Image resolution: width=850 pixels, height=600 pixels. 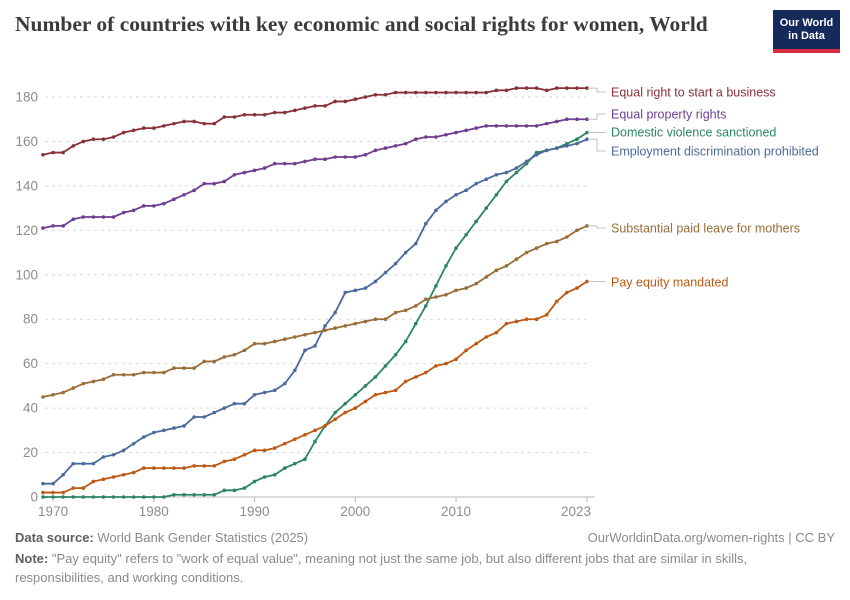 What do you see at coordinates (456, 511) in the screenshot?
I see `x-axis-tick-label: 2010` at bounding box center [456, 511].